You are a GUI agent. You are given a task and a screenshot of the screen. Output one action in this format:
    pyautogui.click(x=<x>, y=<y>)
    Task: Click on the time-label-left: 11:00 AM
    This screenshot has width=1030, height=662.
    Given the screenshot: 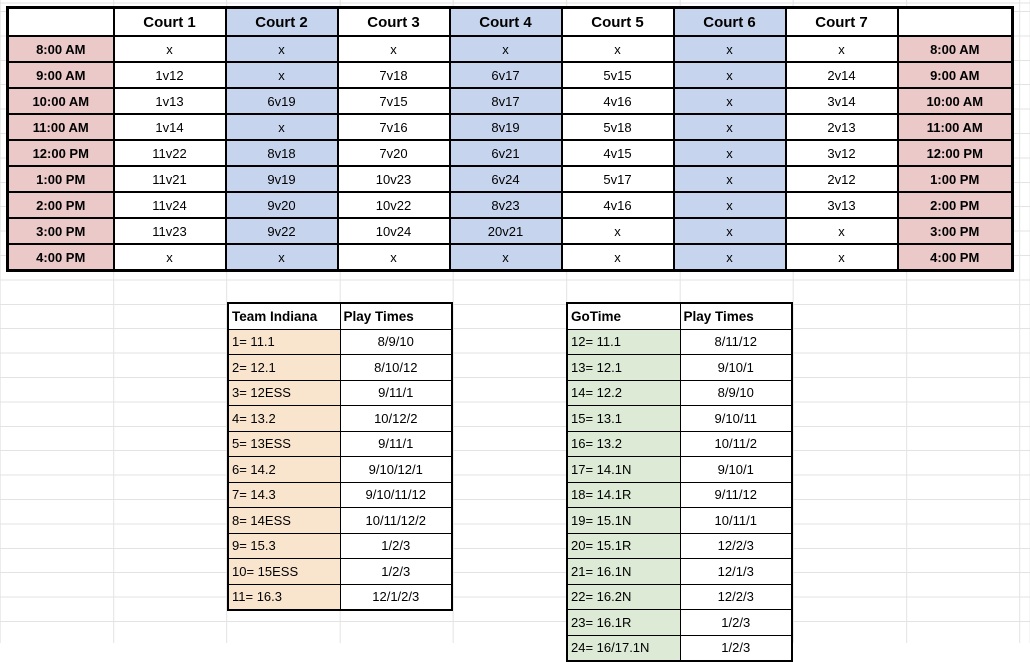 What is the action you would take?
    pyautogui.click(x=60, y=127)
    